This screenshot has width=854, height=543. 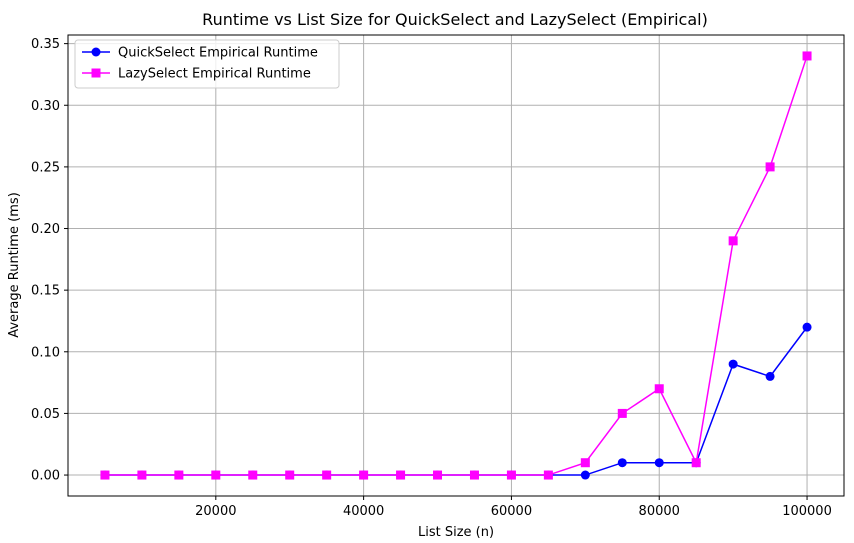 What do you see at coordinates (96, 52) in the screenshot?
I see `legend-marker-quickselect` at bounding box center [96, 52].